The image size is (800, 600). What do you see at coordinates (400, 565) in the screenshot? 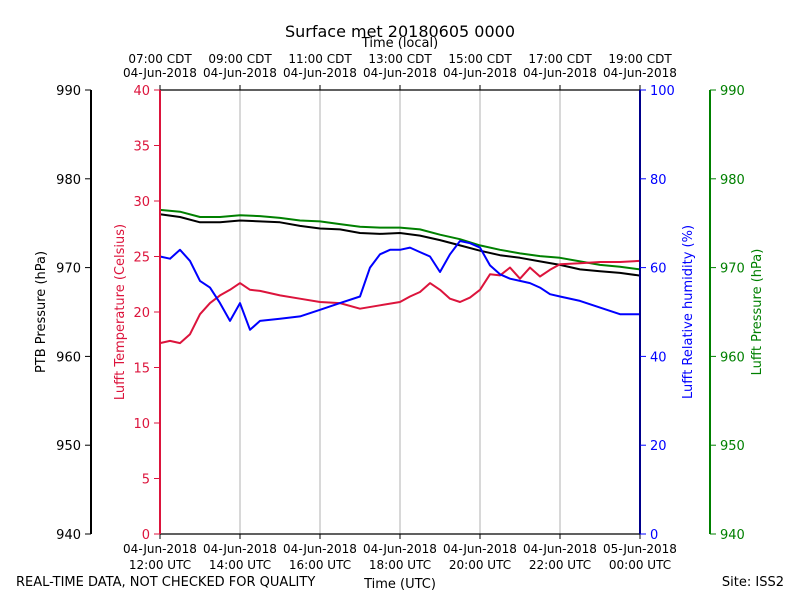
I see `bottom-tick-time: 18:00 UTC` at bounding box center [400, 565].